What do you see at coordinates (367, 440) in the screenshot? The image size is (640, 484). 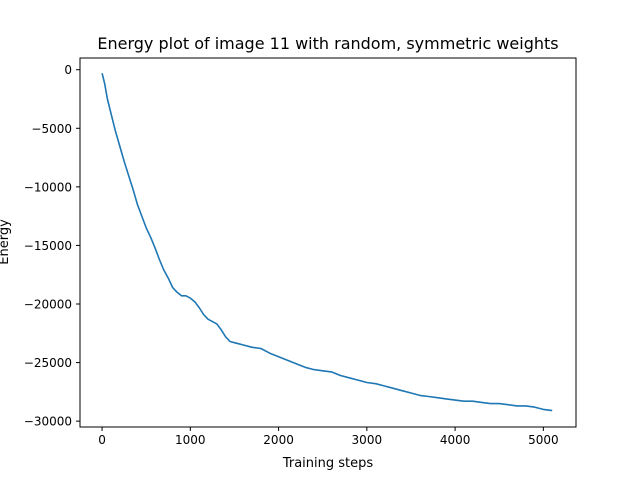 I see `x-tick-label: 3000` at bounding box center [367, 440].